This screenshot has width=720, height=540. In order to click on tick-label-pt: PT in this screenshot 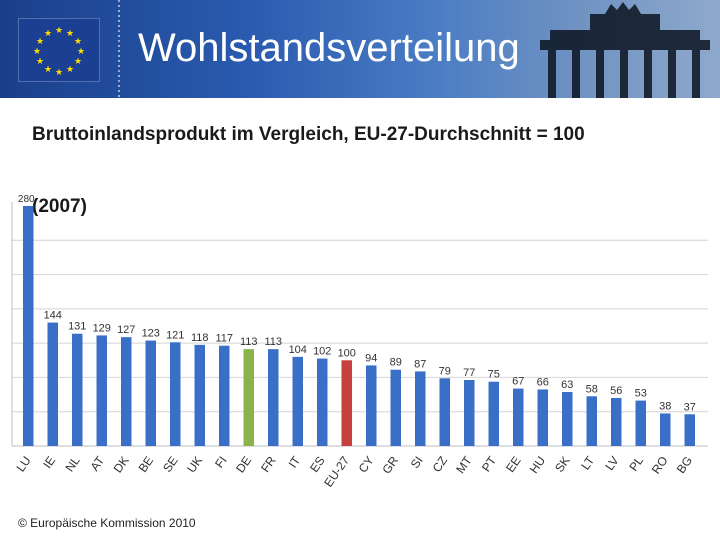, I will do `click(489, 463)`.